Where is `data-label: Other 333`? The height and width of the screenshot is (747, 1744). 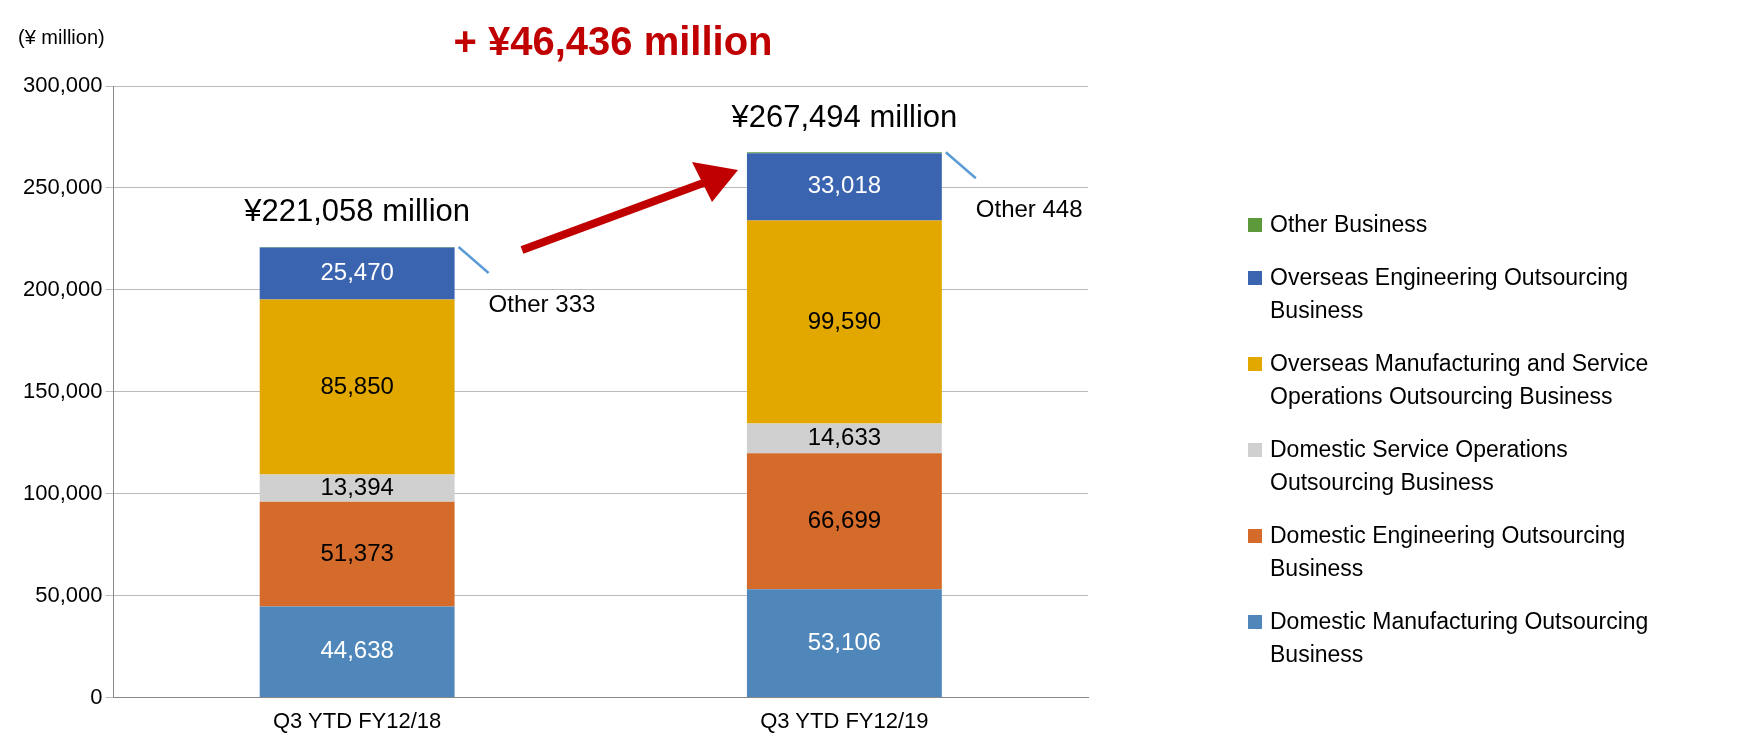 data-label: Other 333 is located at coordinates (542, 303).